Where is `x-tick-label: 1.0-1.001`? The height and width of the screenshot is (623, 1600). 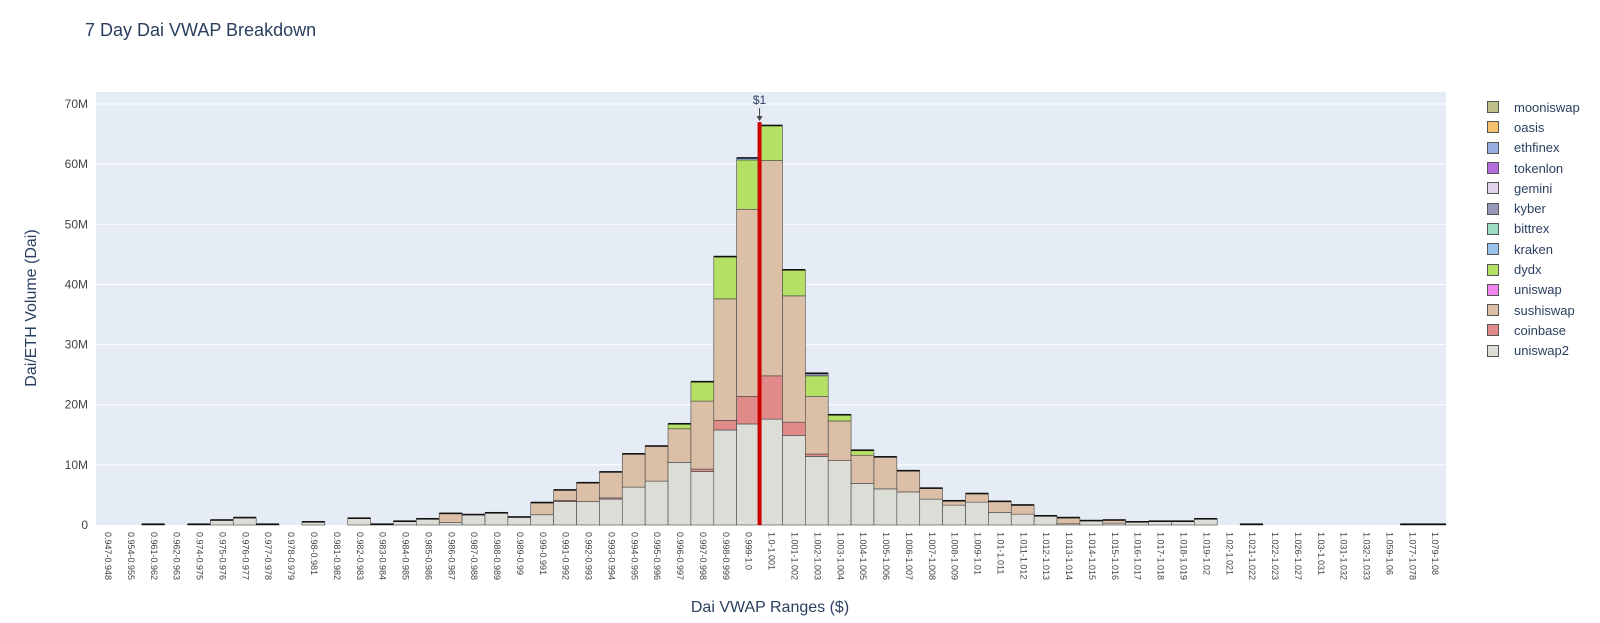 x-tick-label: 1.0-1.001 is located at coordinates (772, 551).